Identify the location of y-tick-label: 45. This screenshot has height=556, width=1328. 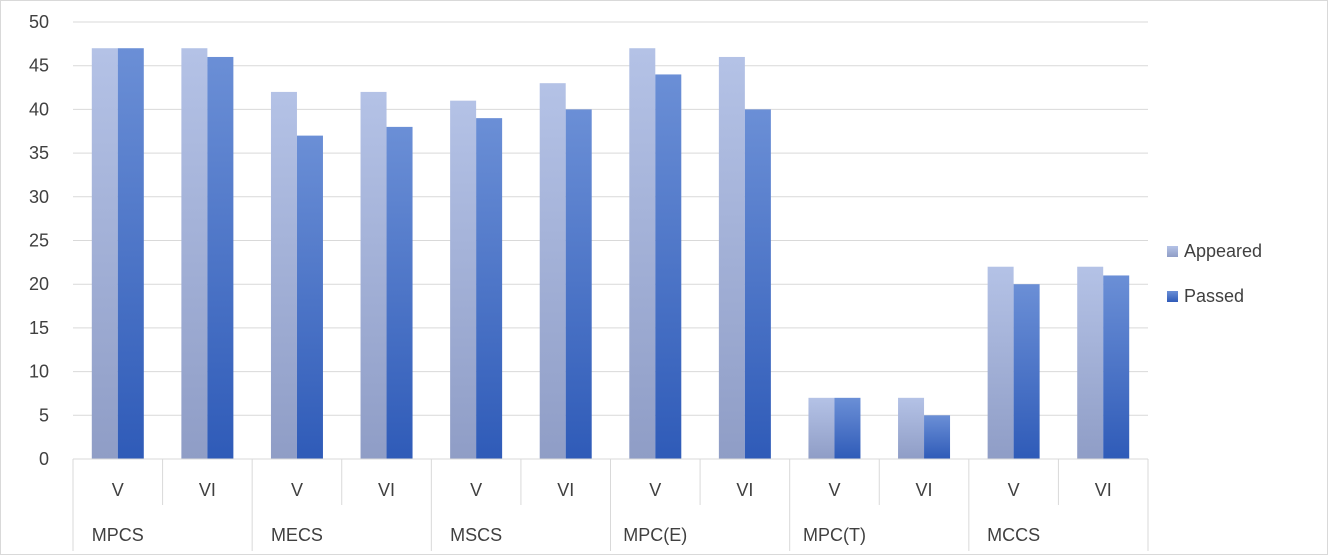
(39, 66).